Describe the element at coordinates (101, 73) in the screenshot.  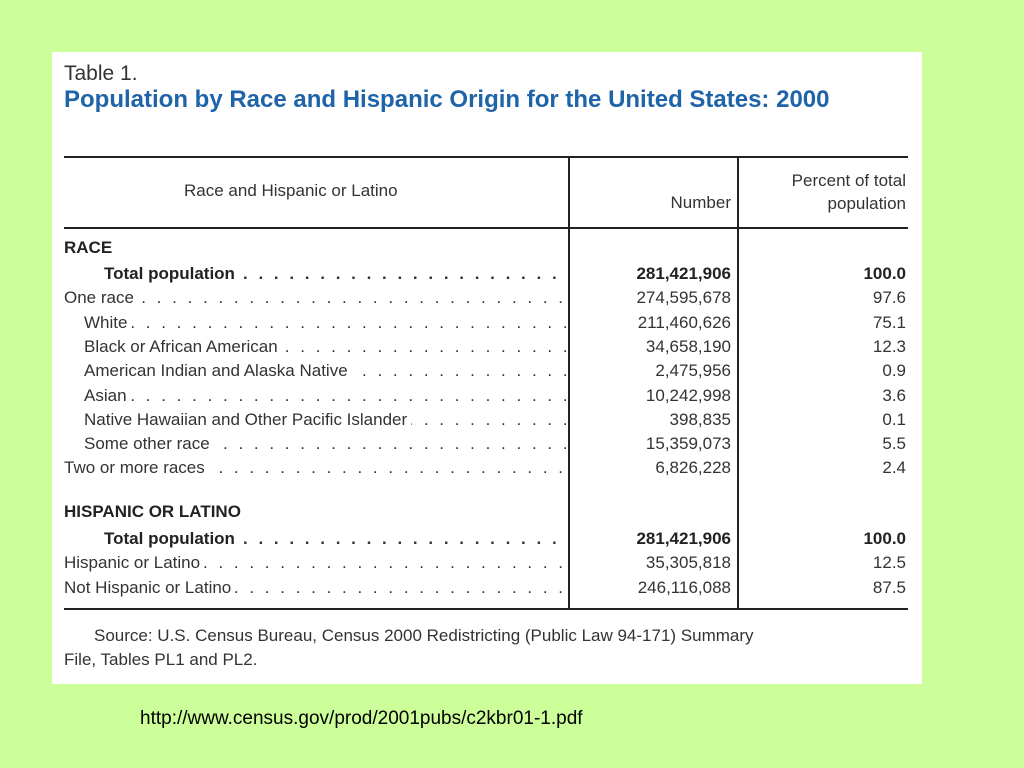
I see `table-label: Table 1.` at that location.